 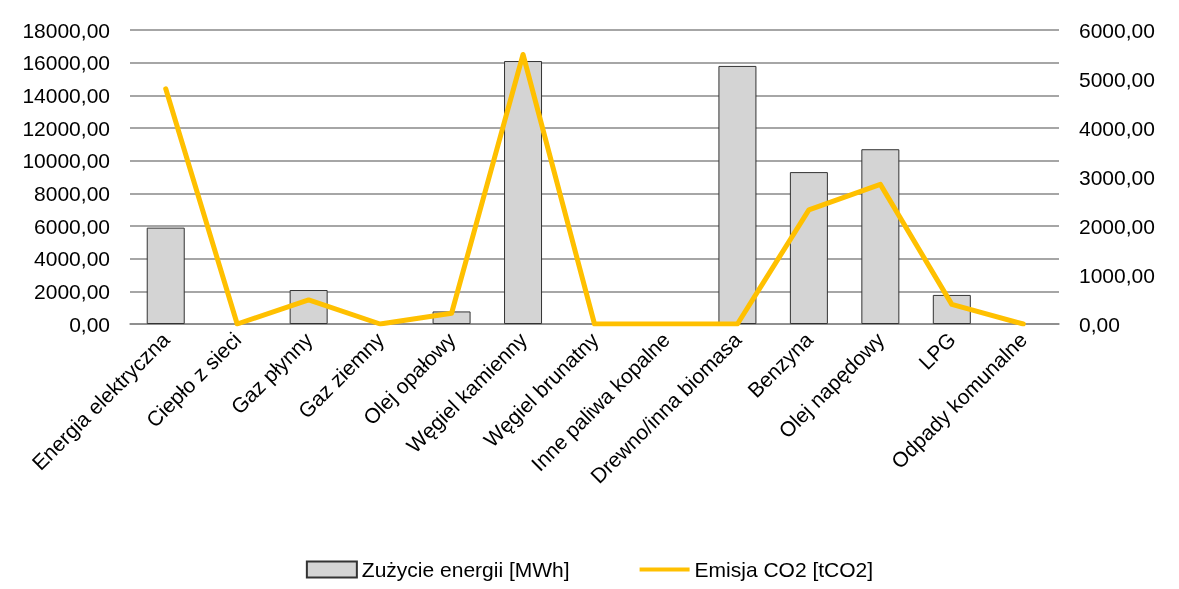 What do you see at coordinates (72, 291) in the screenshot?
I see `y-tick-label: 2000,00` at bounding box center [72, 291].